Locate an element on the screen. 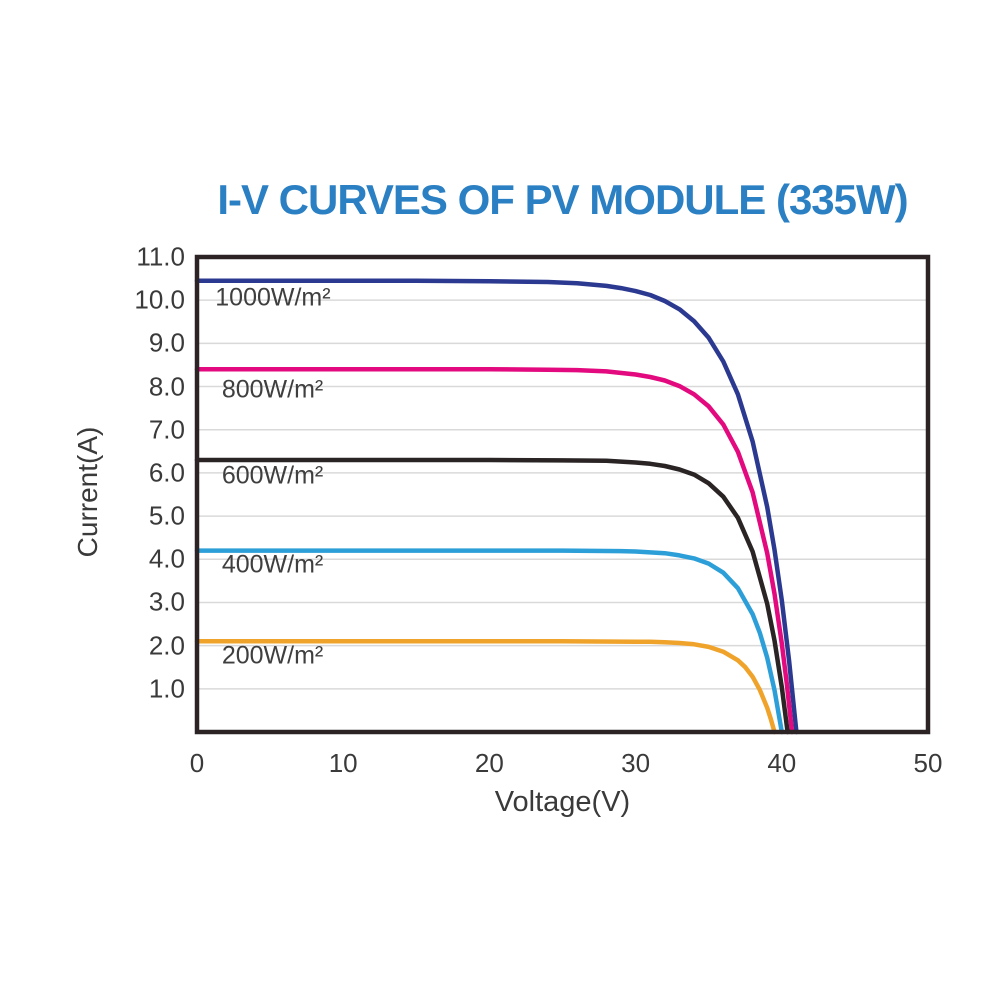  y-tick-label-9.0: 9.0 is located at coordinates (166, 342).